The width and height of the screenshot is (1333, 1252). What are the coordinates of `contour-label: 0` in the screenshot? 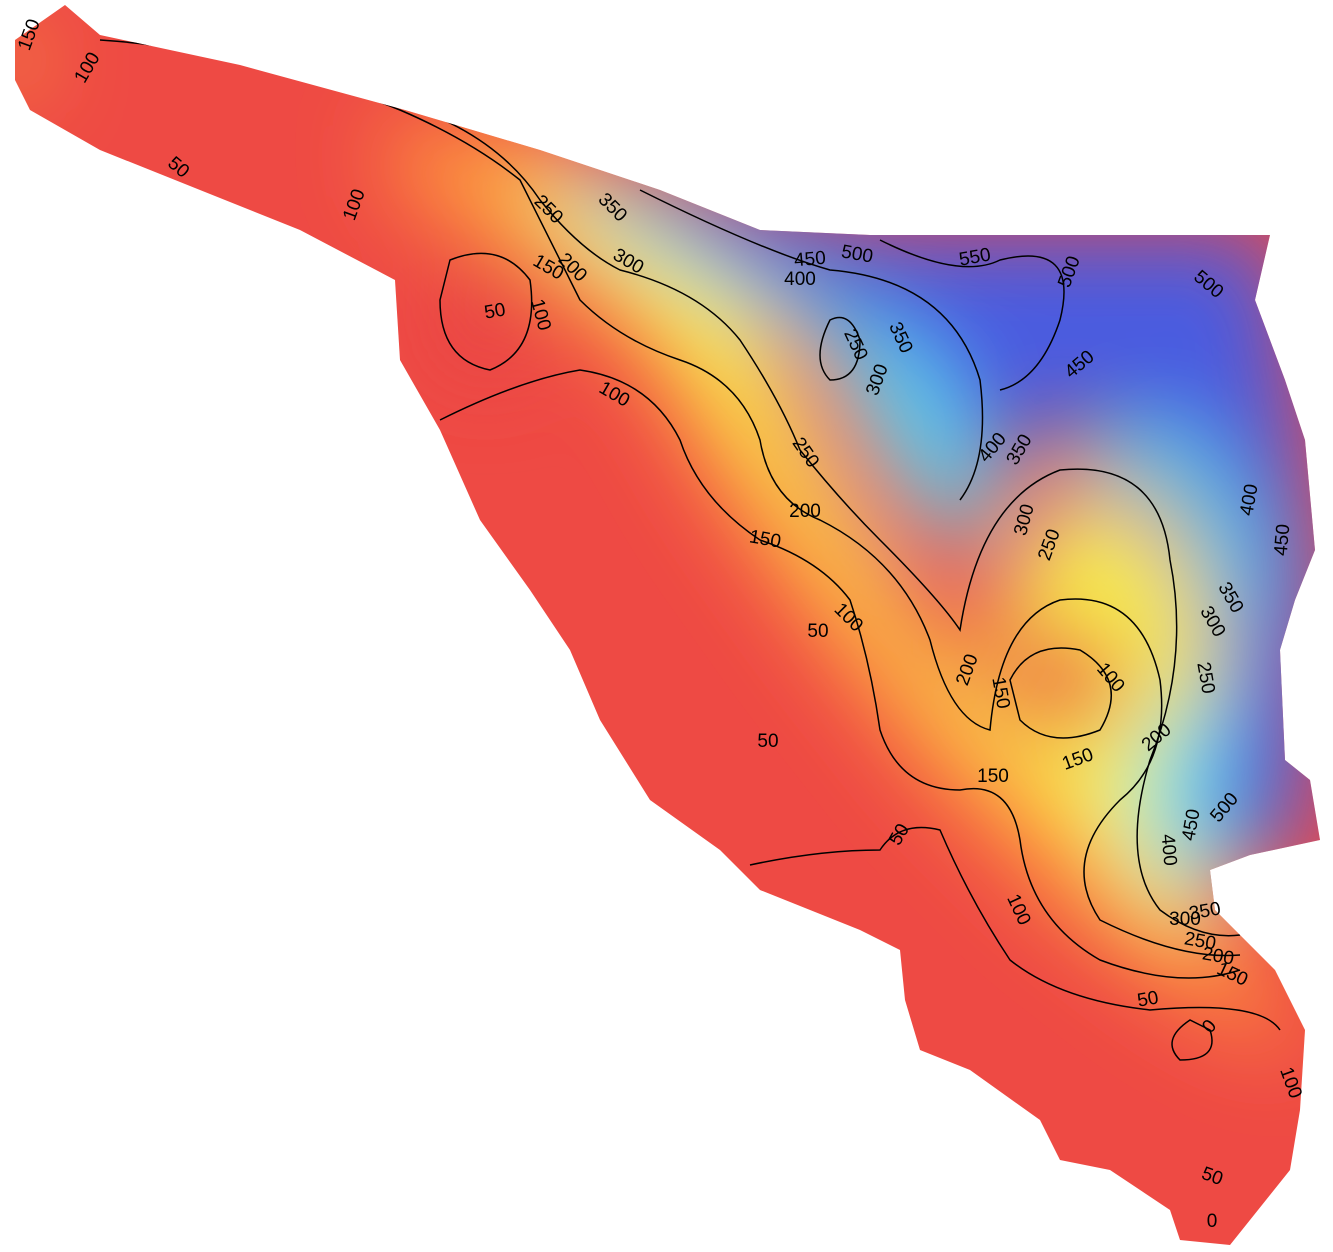 It's located at (1212, 1221).